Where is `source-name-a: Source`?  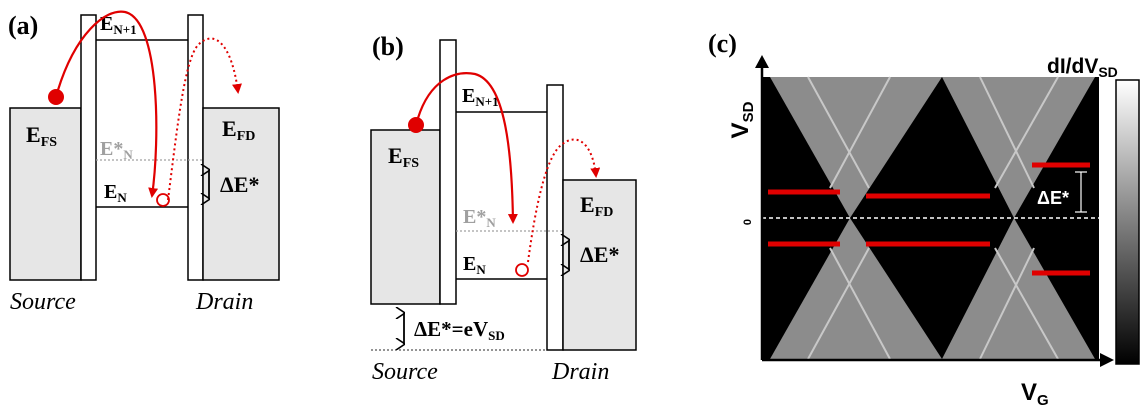 source-name-a: Source is located at coordinates (43, 302).